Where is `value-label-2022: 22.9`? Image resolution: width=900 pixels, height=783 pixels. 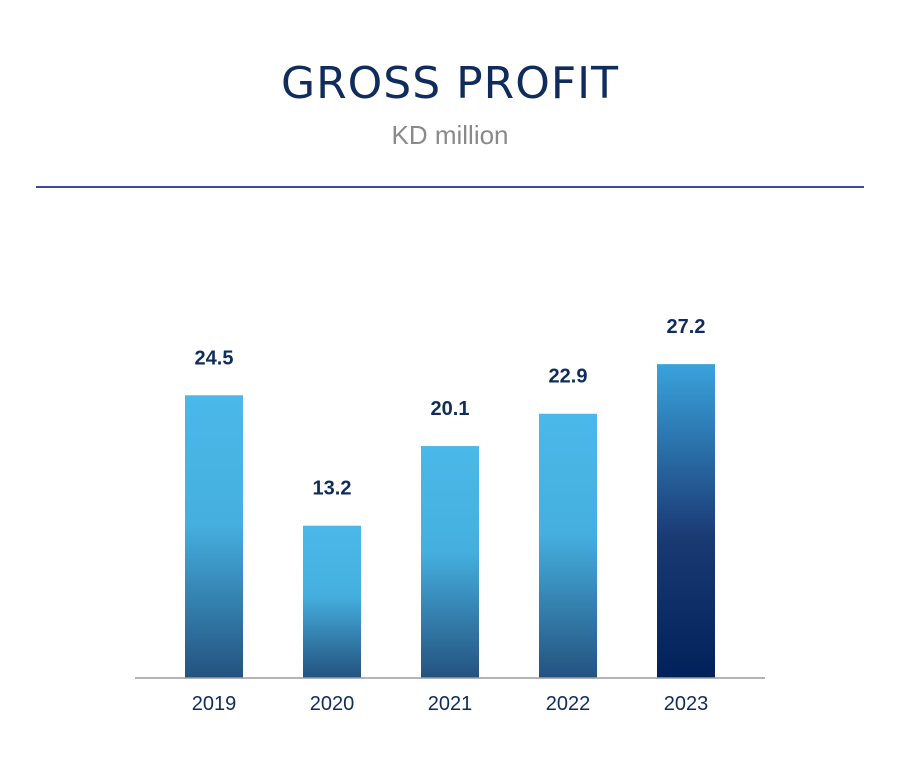
value-label-2022: 22.9 is located at coordinates (568, 377).